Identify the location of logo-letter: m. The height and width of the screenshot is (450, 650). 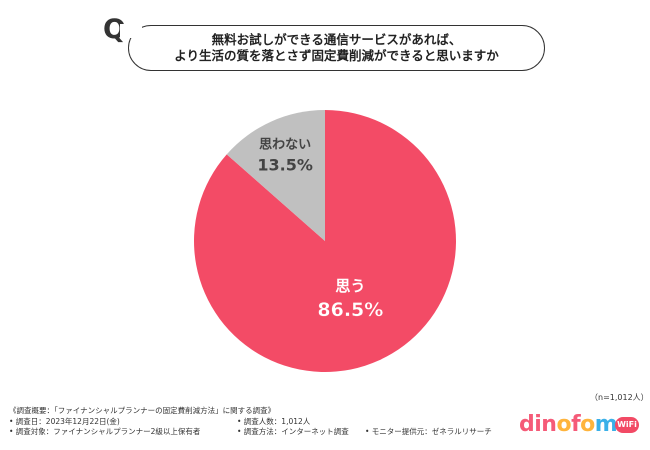
(606, 424).